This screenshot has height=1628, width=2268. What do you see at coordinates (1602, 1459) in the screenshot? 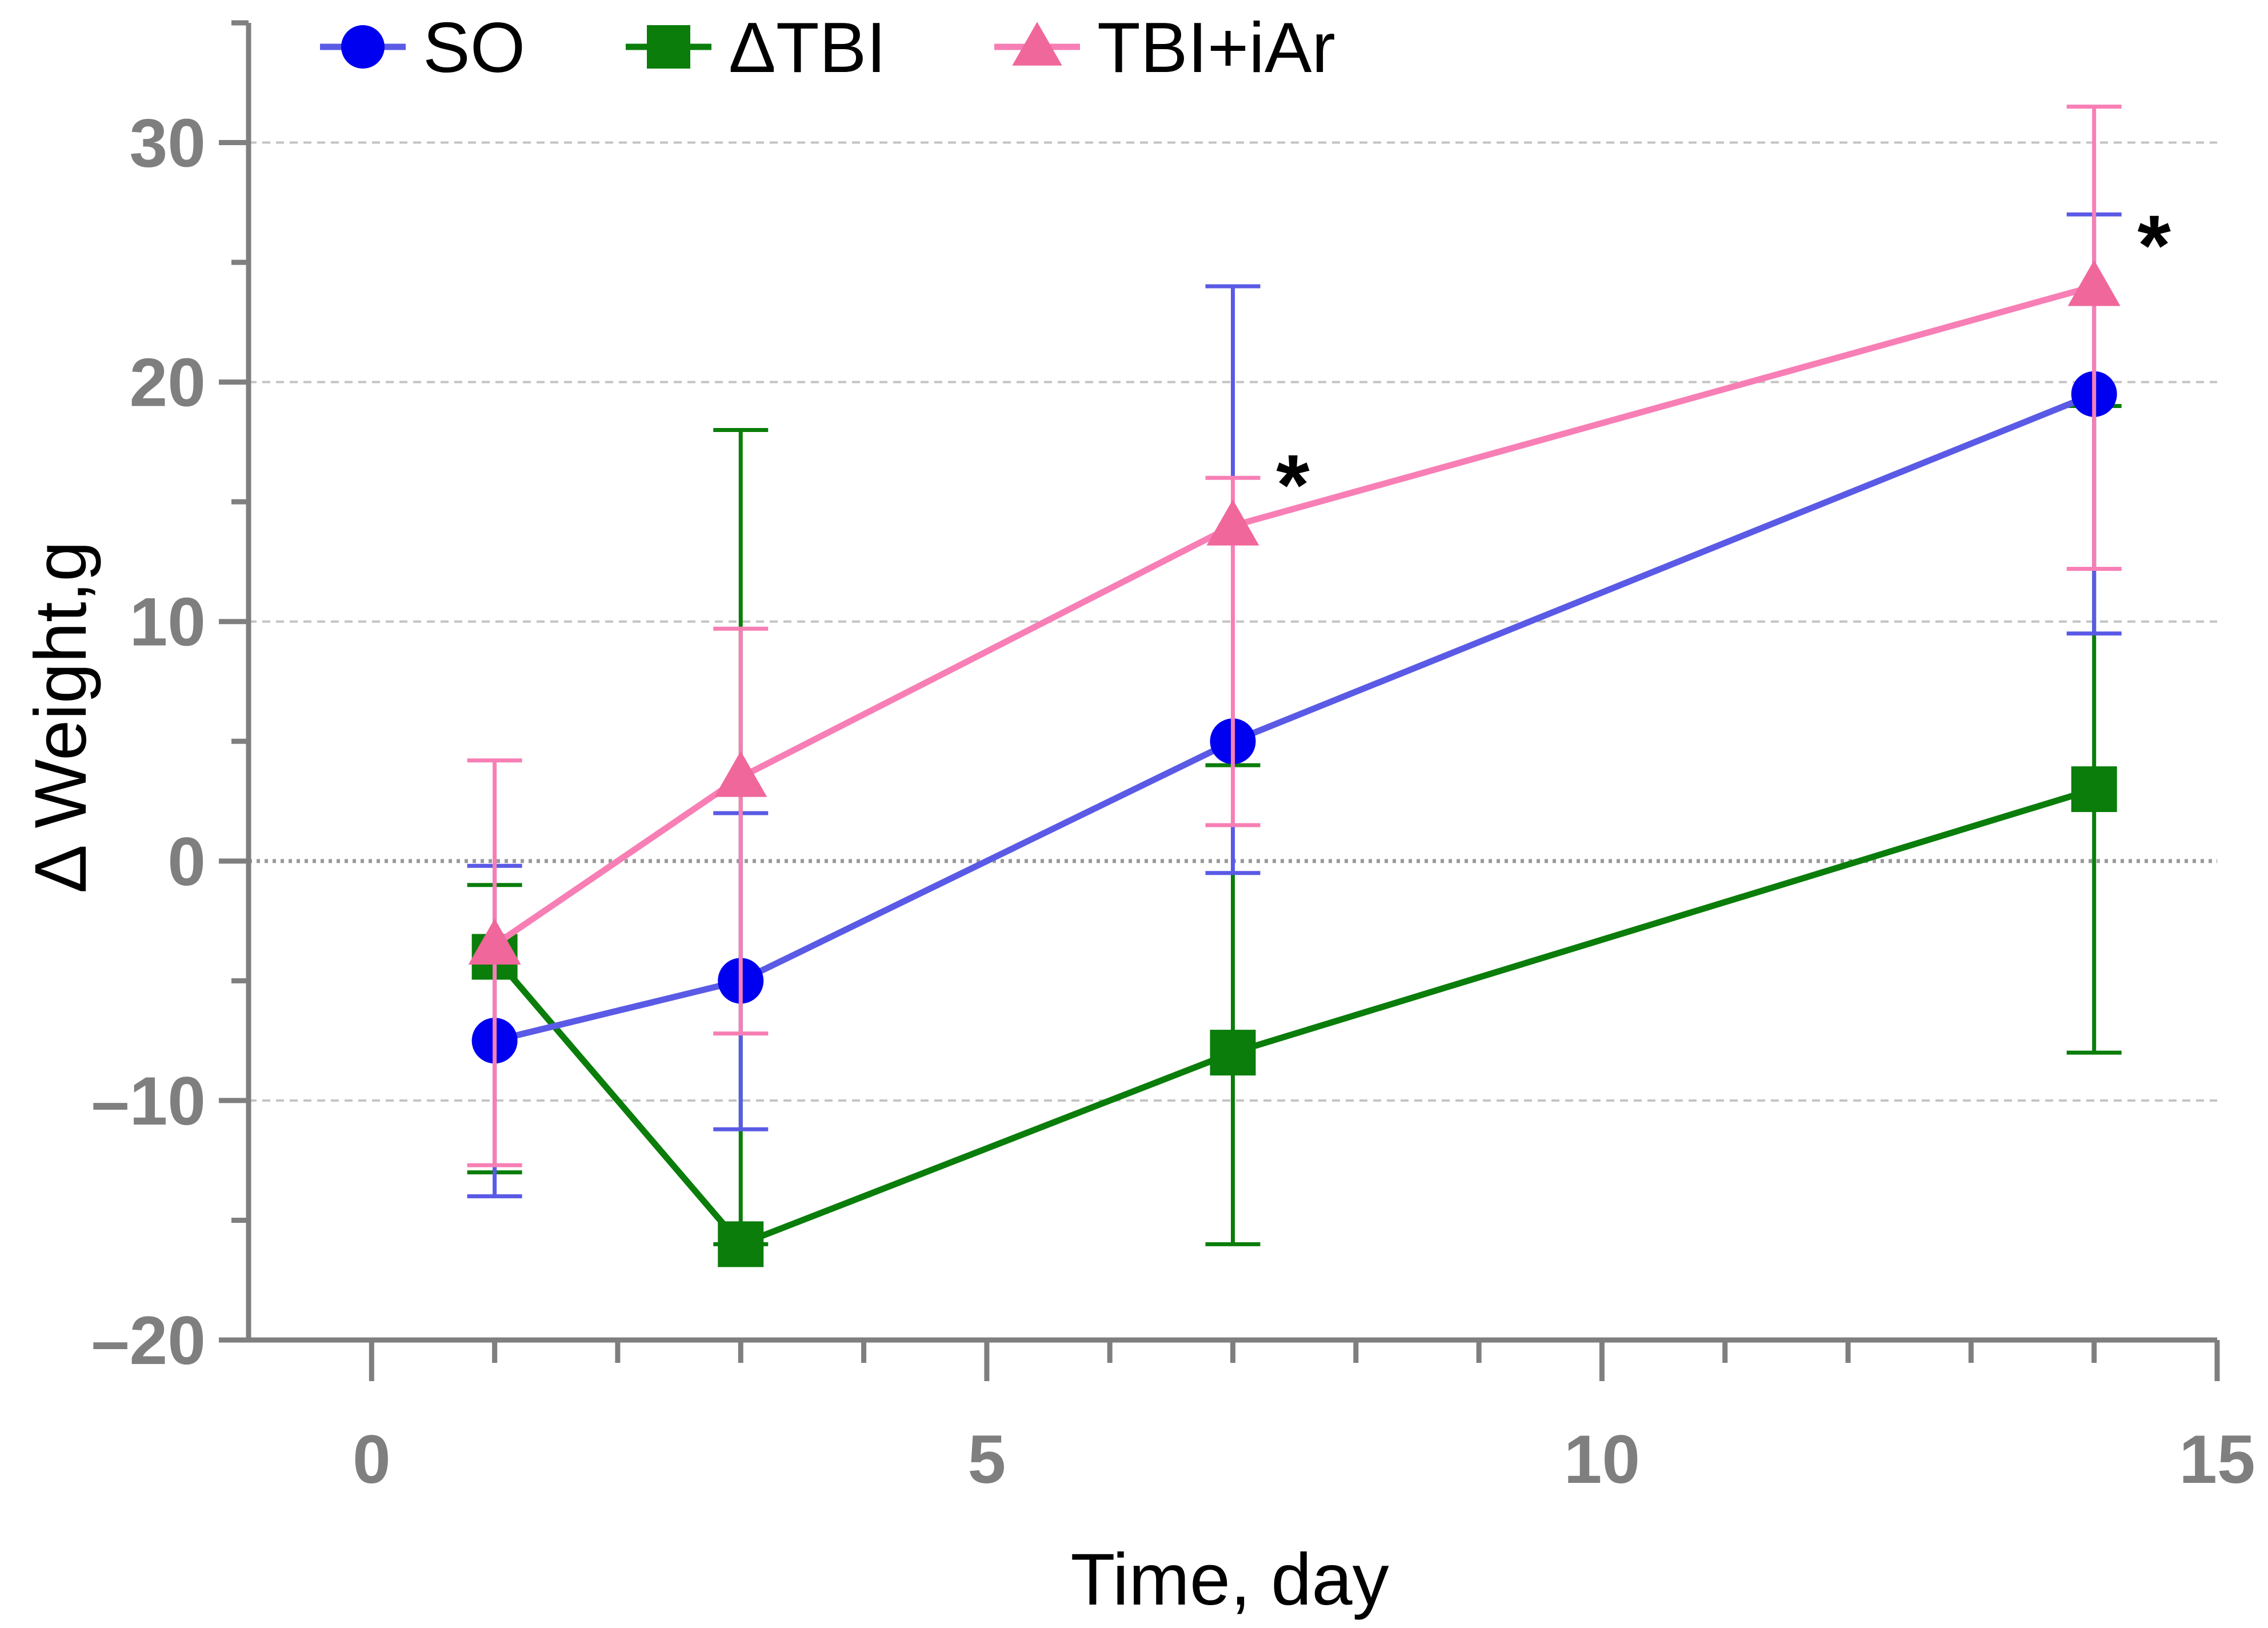
I see `x-tick-label: 10` at bounding box center [1602, 1459].